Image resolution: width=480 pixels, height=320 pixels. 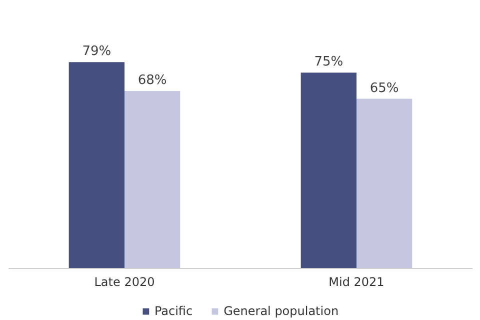 I want to click on x-tick-label: Mid 2021, so click(x=356, y=281).